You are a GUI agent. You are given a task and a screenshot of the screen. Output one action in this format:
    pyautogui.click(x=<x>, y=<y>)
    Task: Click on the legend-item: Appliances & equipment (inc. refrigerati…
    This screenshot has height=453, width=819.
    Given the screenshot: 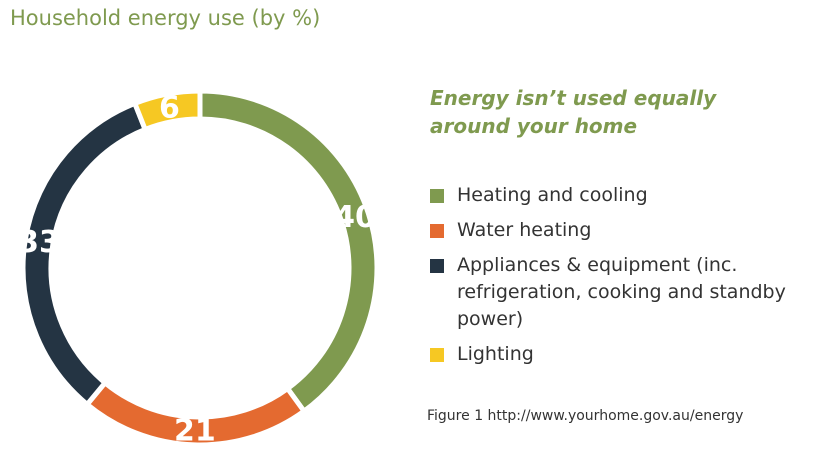 What is the action you would take?
    pyautogui.click(x=620, y=292)
    